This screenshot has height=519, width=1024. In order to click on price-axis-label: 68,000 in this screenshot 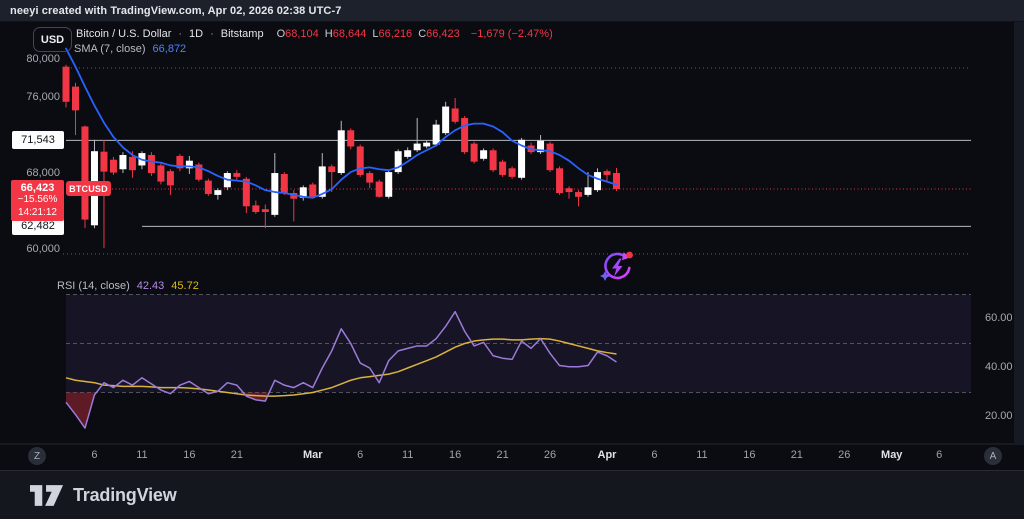, I will do `click(43, 173)`.